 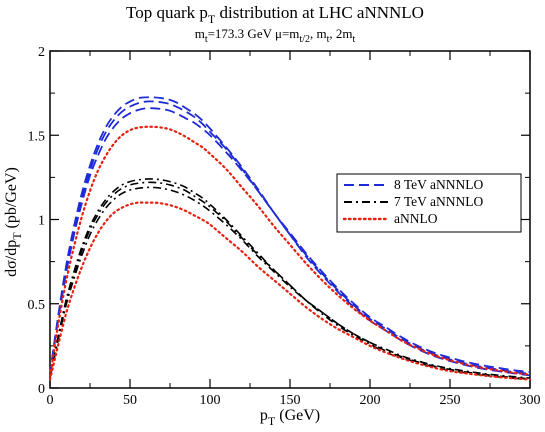 I want to click on chart-title: Top quark pT distribution at LHC aNNNLO, so click(x=275, y=14).